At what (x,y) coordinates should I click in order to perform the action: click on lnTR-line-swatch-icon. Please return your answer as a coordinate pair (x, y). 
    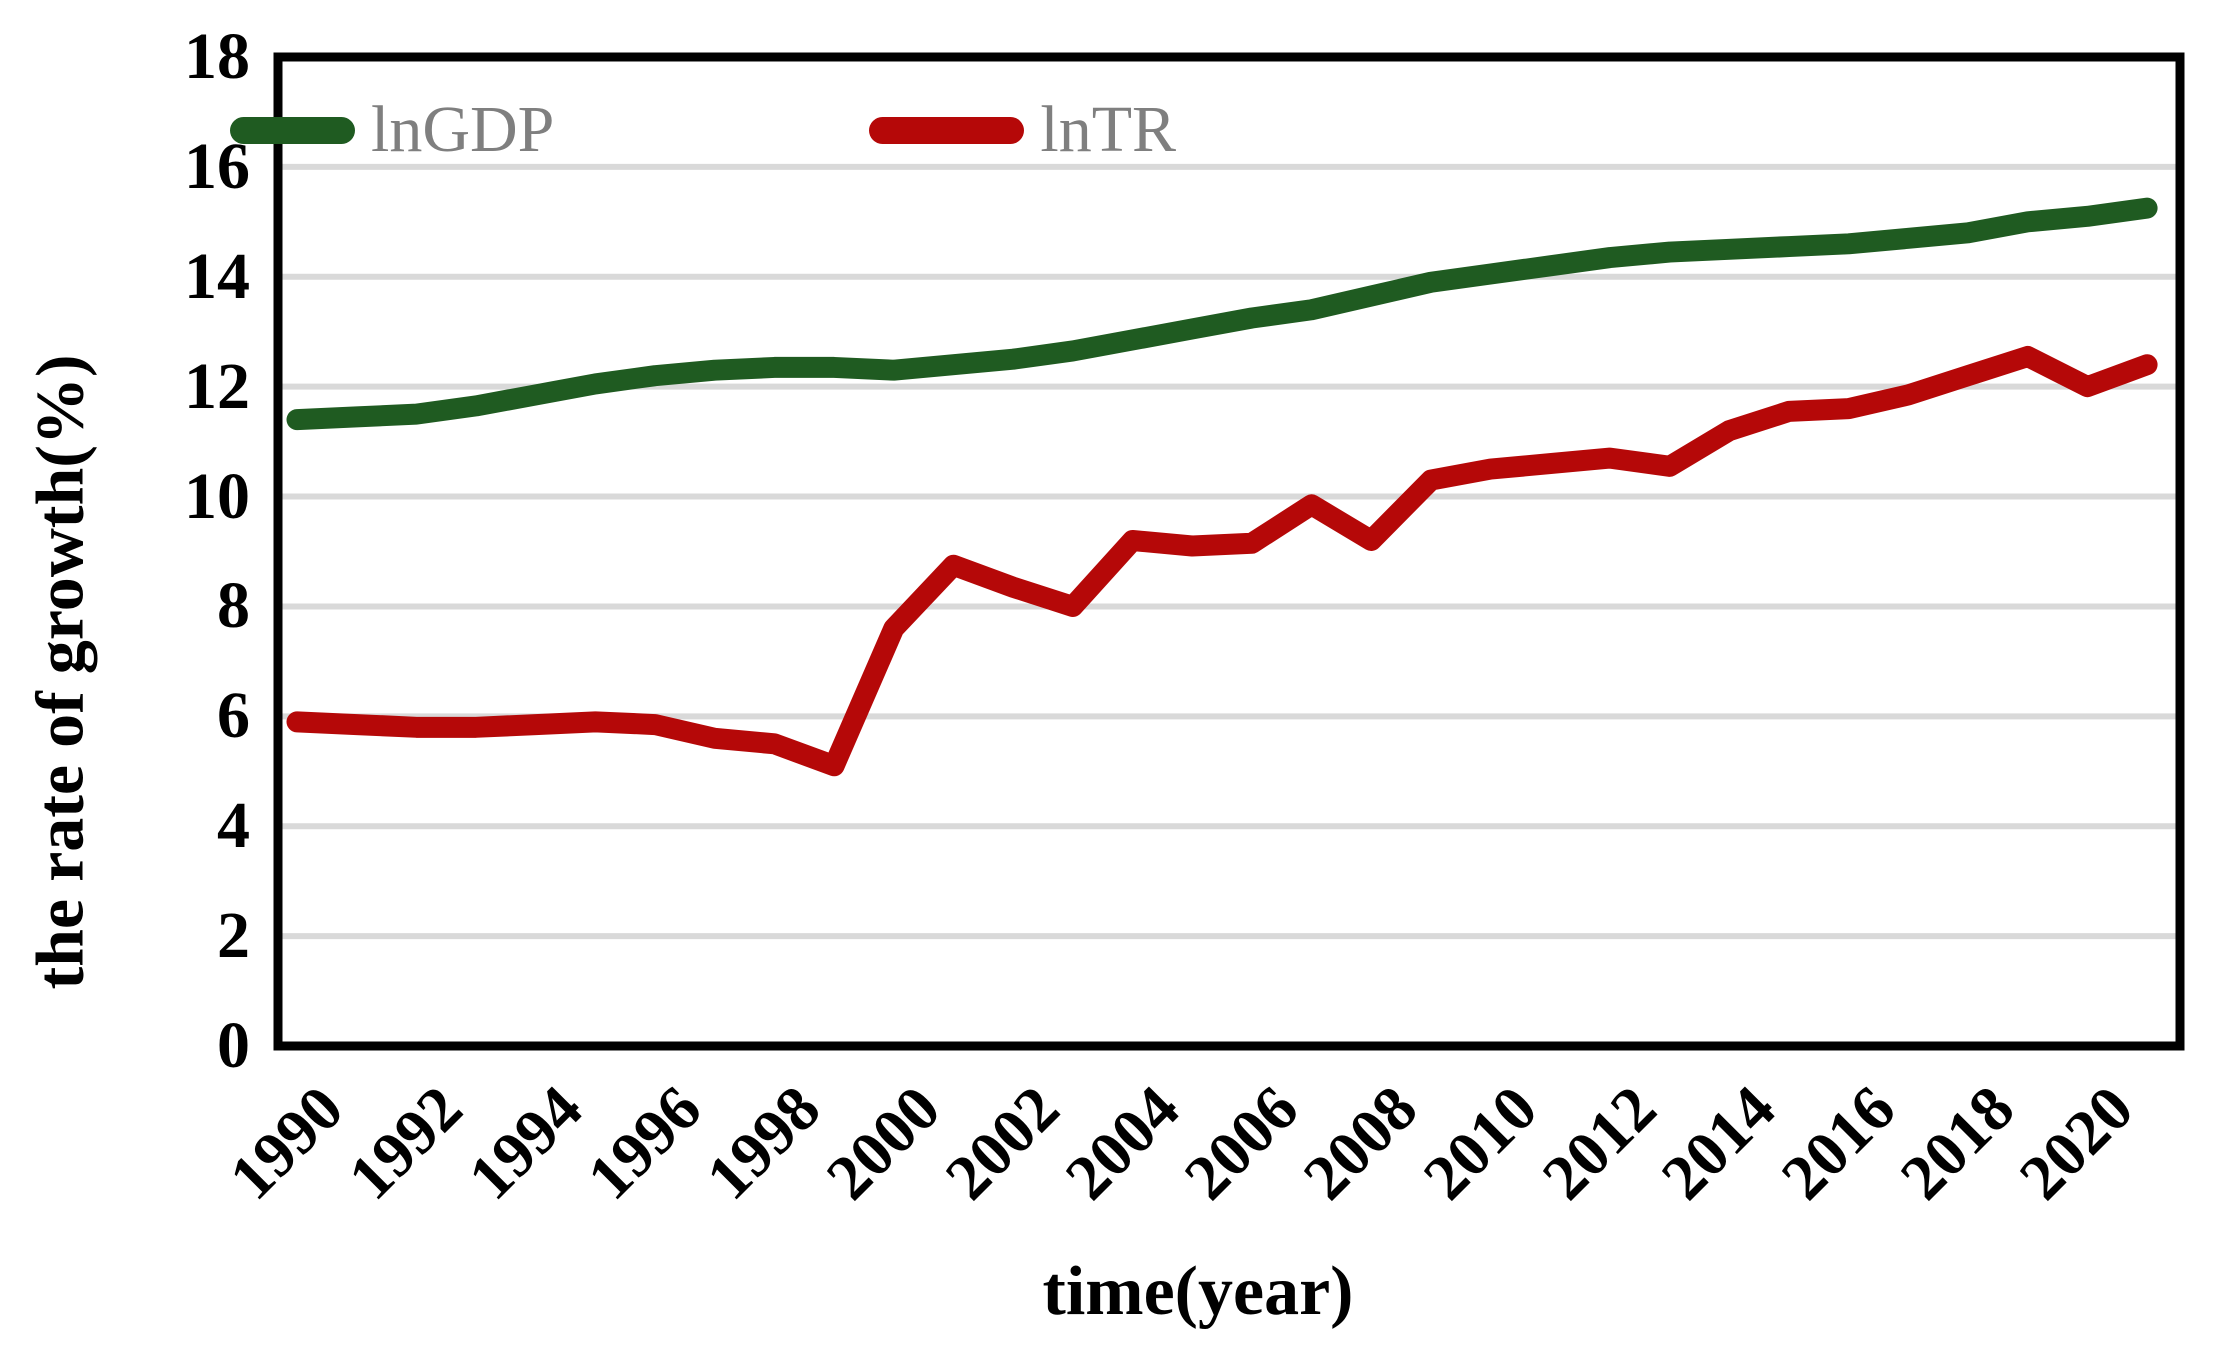
    Looking at the image, I should click on (947, 130).